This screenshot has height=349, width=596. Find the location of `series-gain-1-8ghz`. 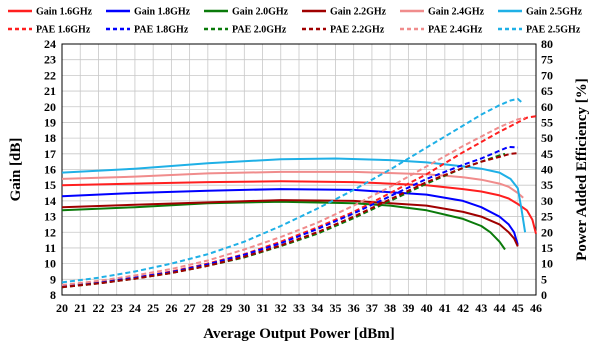

series-gain-1-8ghz is located at coordinates (290, 217).